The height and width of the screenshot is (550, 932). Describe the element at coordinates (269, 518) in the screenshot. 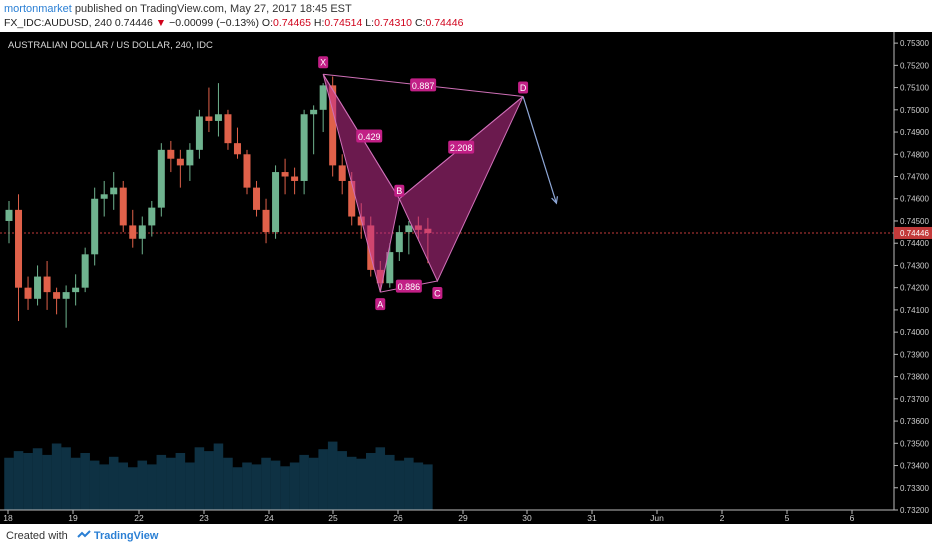

I see `x-tick-label: 24` at that location.